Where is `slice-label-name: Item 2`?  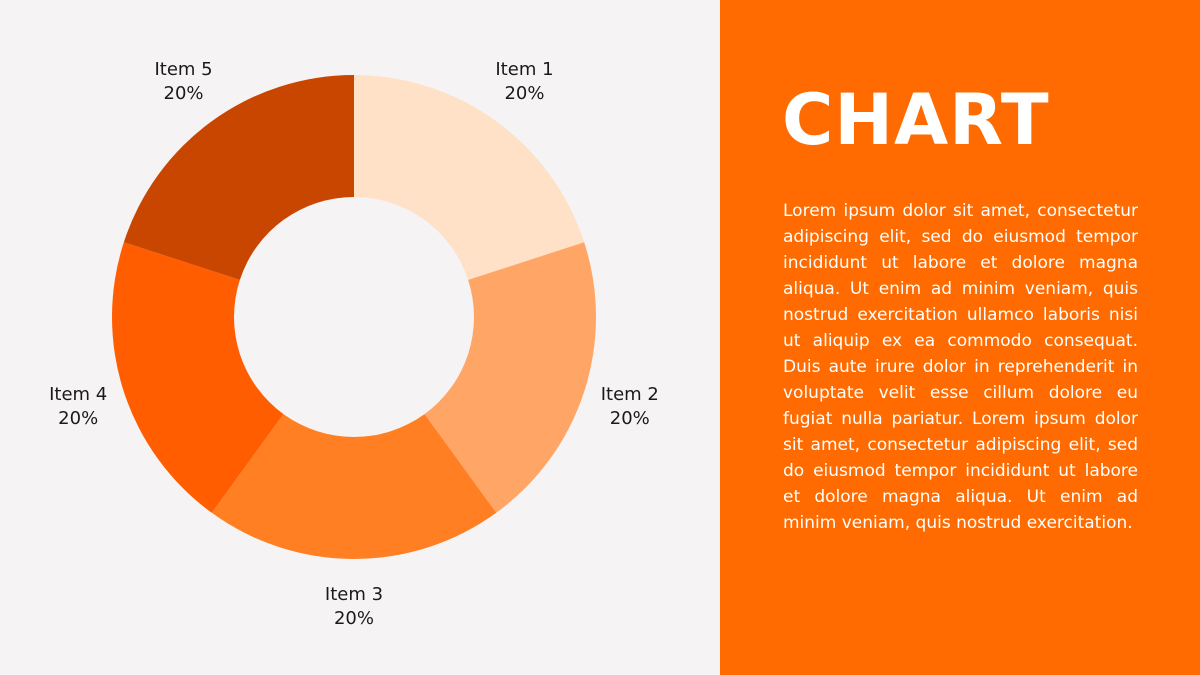 slice-label-name: Item 2 is located at coordinates (629, 394).